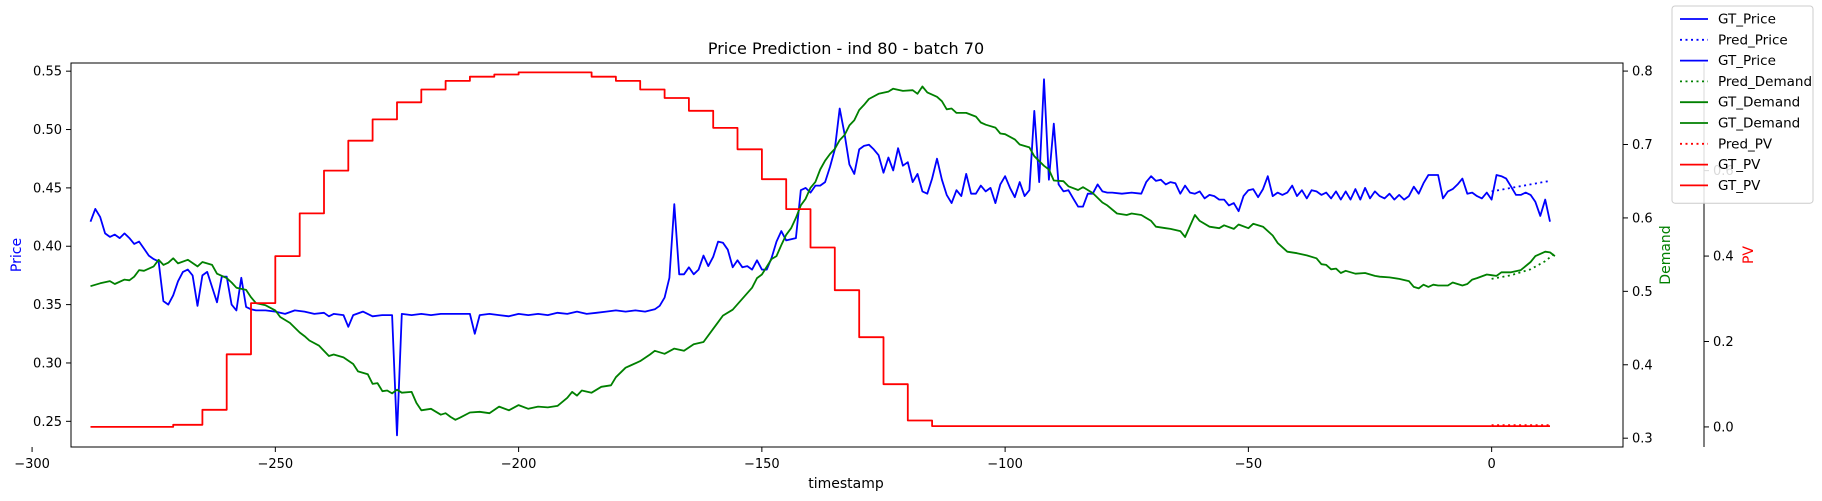  I want to click on price-axis-title: Price, so click(17, 255).